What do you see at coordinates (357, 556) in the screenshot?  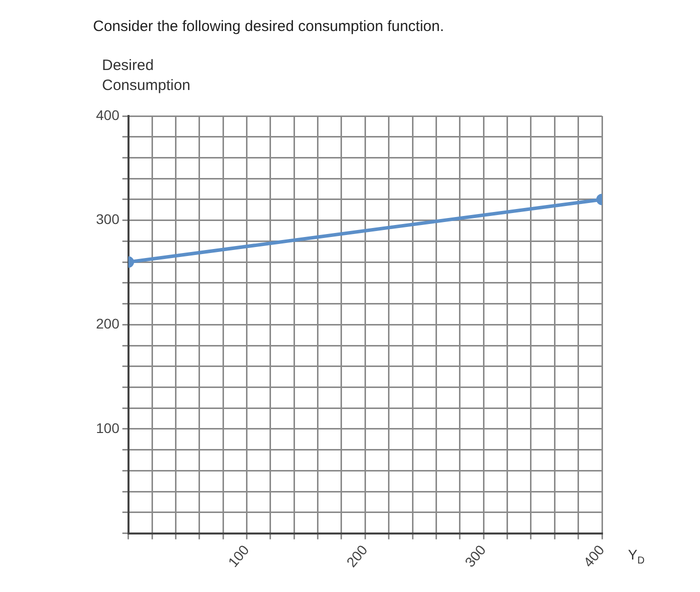 I see `x-tick-label: 200` at bounding box center [357, 556].